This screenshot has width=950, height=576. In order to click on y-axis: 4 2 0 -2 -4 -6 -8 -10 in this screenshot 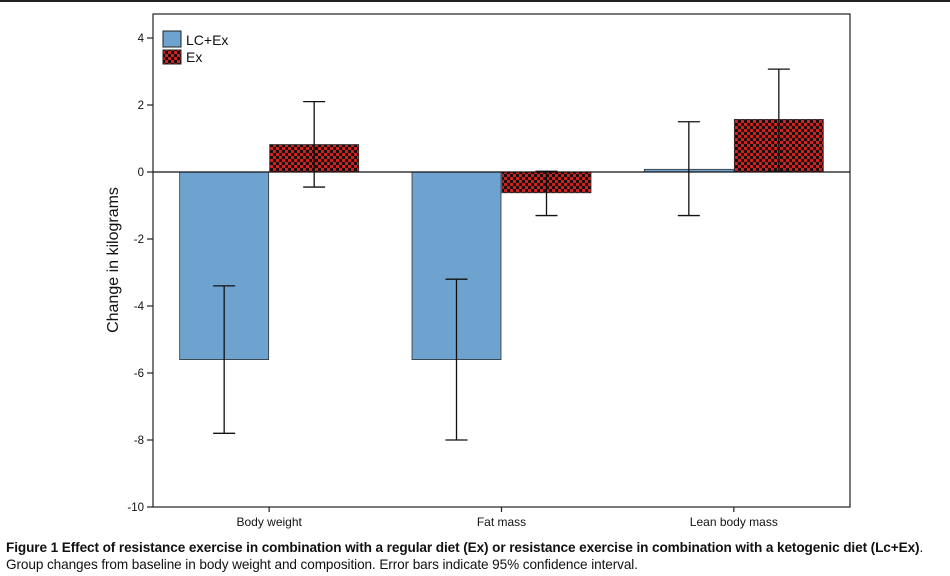, I will do `click(140, 273)`.